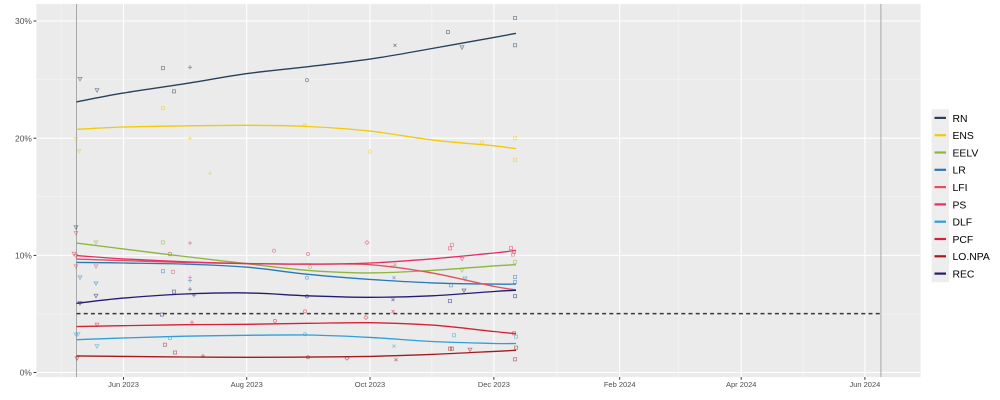 The width and height of the screenshot is (1000, 400). What do you see at coordinates (960, 171) in the screenshot?
I see `svg-text: LR` at bounding box center [960, 171].